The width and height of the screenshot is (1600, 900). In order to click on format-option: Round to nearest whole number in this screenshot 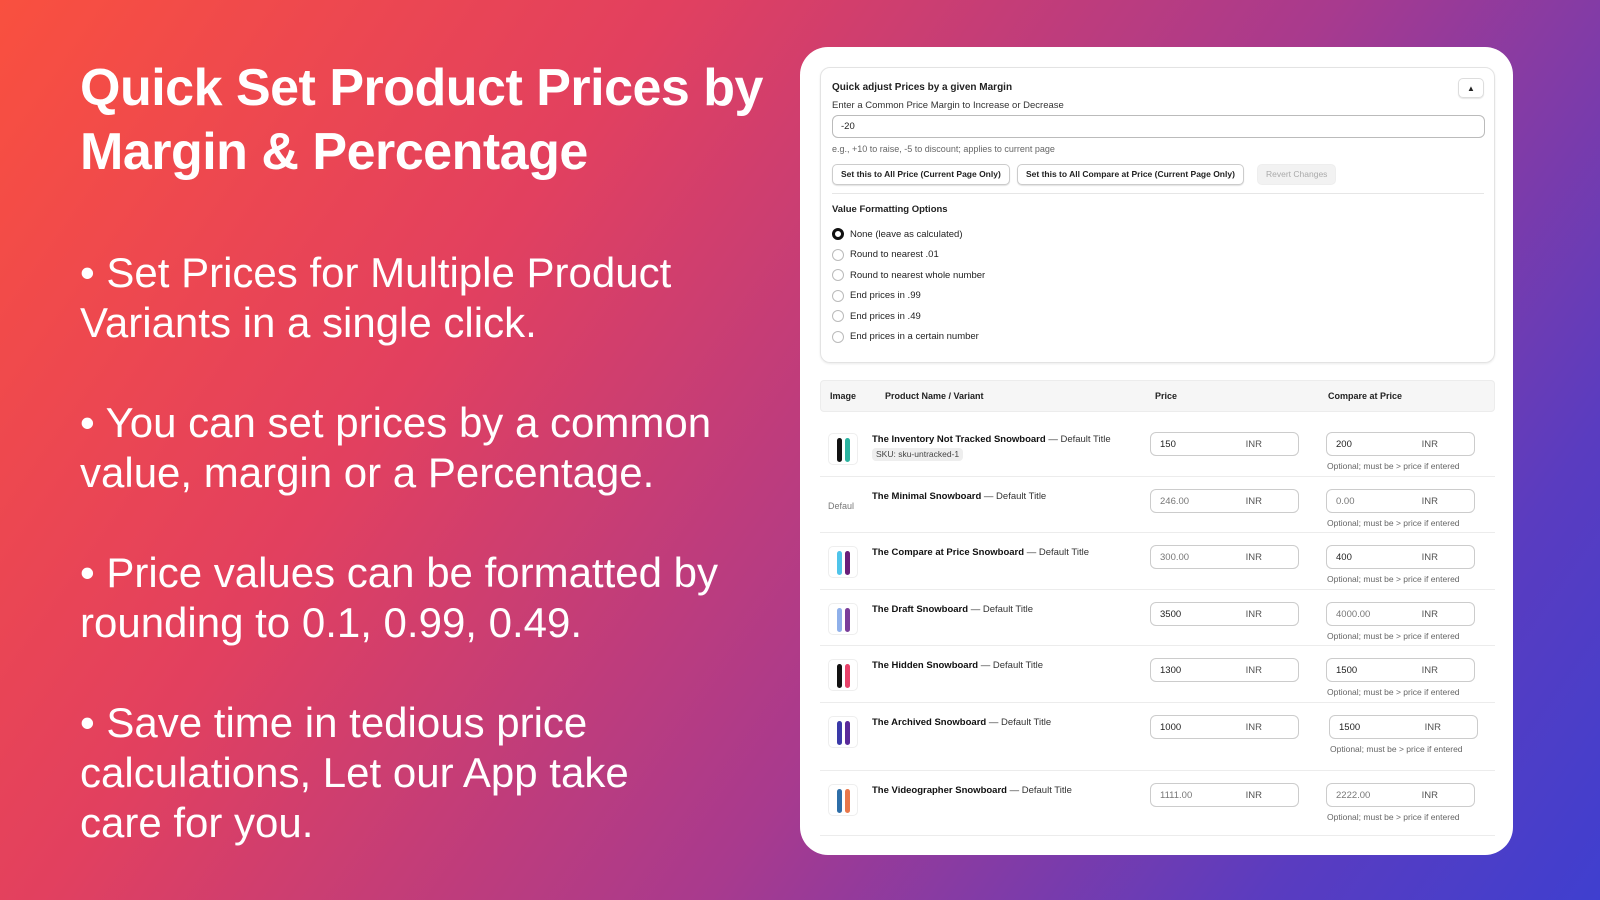, I will do `click(908, 275)`.